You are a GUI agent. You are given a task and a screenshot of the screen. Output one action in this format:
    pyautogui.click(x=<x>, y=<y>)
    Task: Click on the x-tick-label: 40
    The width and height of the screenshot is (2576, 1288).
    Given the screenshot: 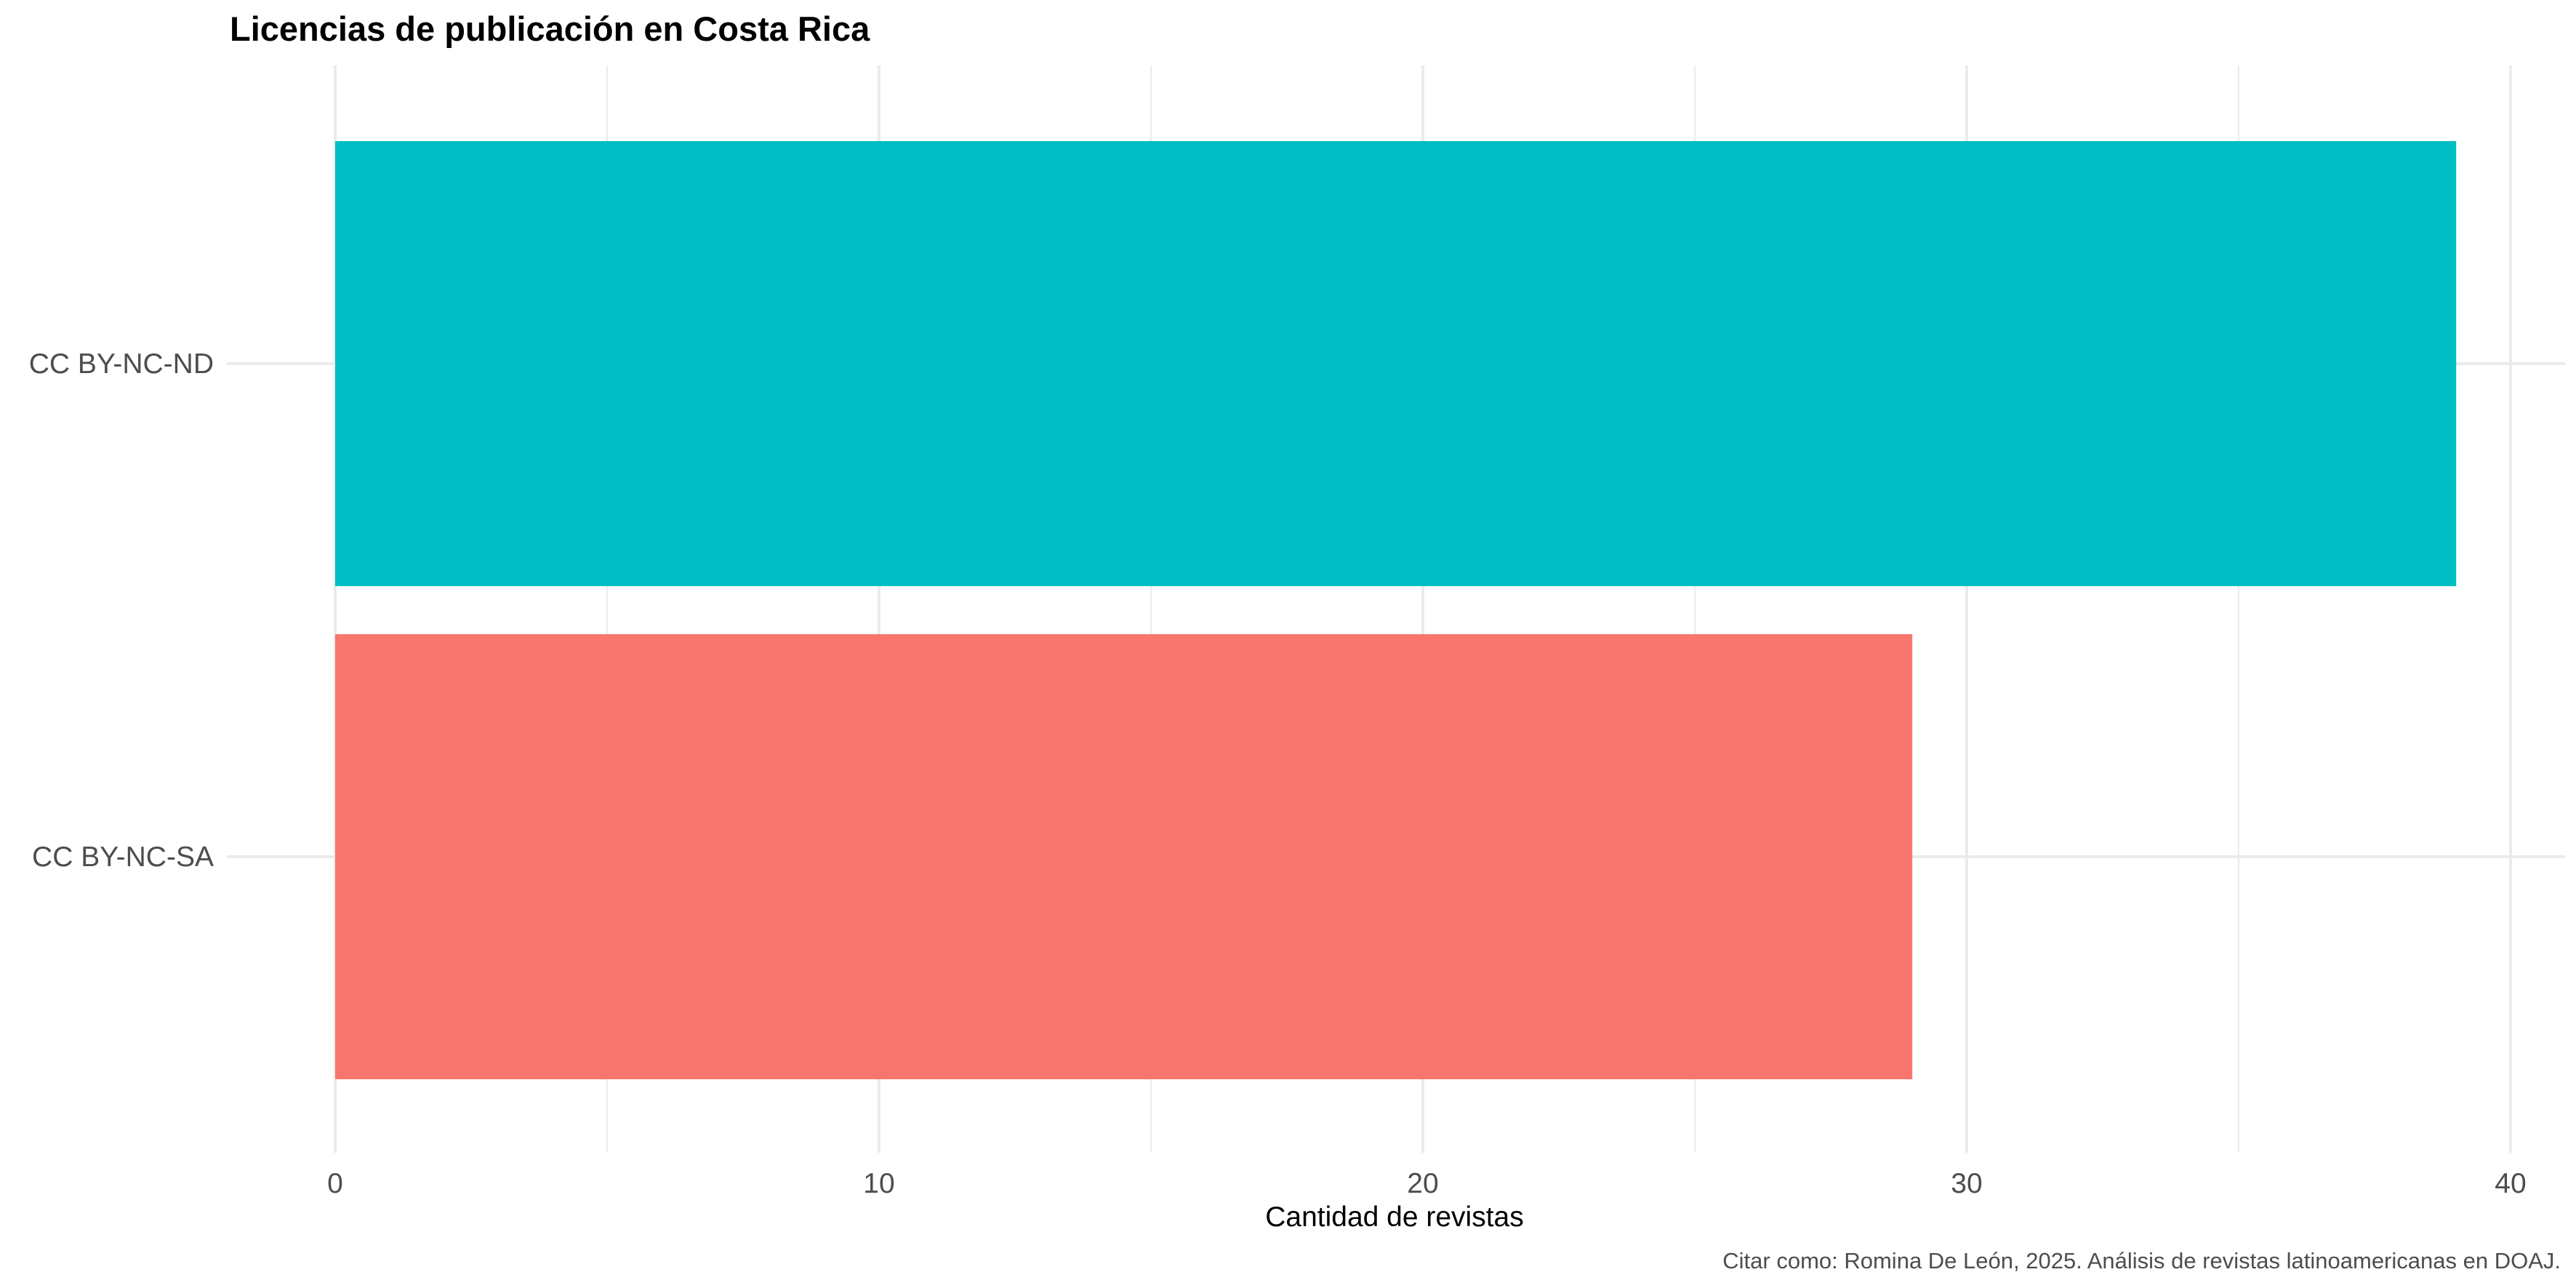 What is the action you would take?
    pyautogui.click(x=2510, y=1183)
    